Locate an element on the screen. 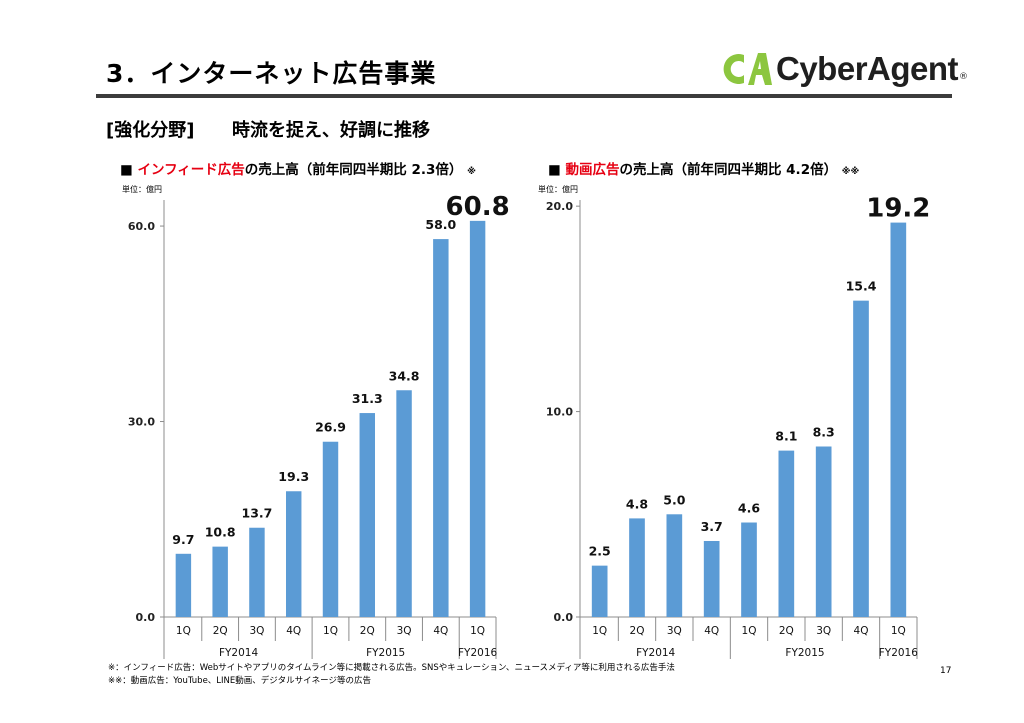 Image resolution: width=1024 pixels, height=723 pixels. company-logo: CyberAgent ® is located at coordinates (844, 69).